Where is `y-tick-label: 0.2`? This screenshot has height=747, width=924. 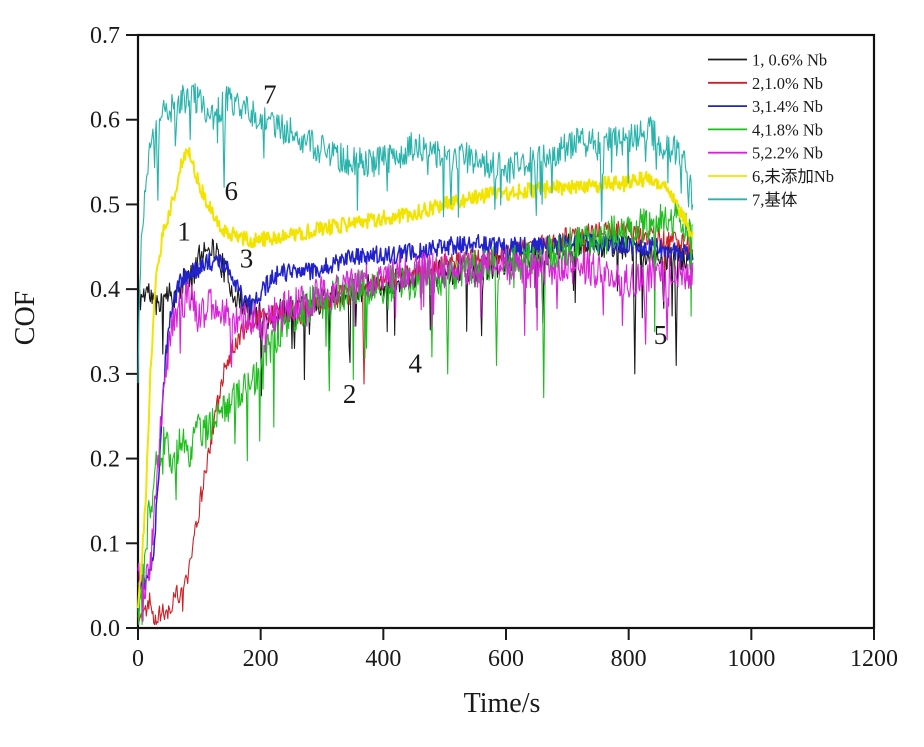 y-tick-label: 0.2 is located at coordinates (105, 460).